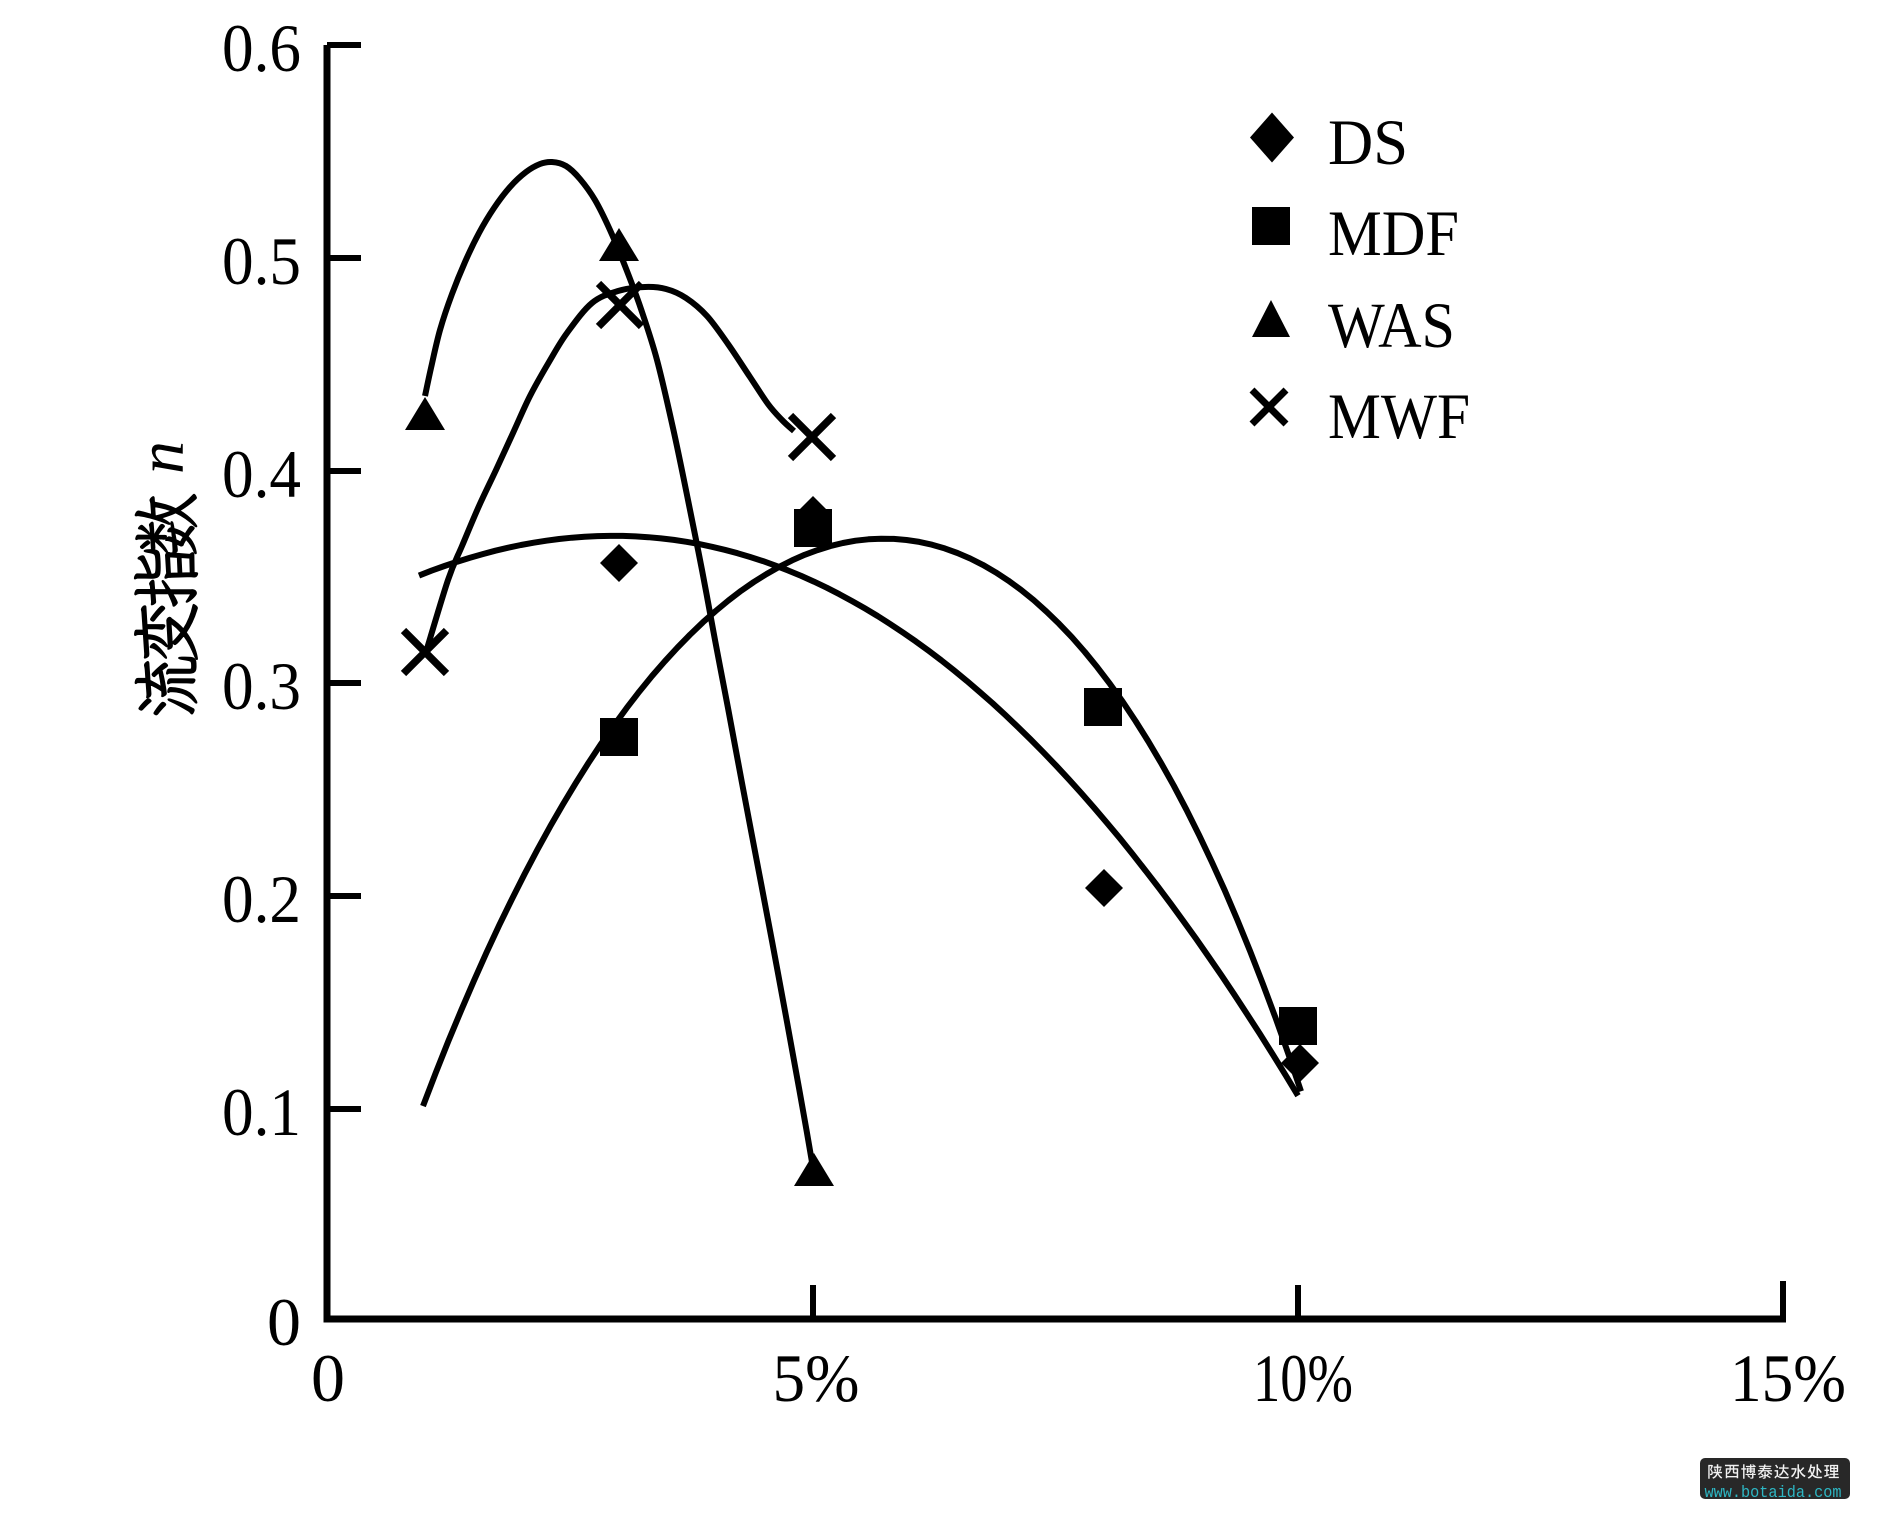 The image size is (1890, 1528). I want to click on svg-text: DS, so click(1368, 143).